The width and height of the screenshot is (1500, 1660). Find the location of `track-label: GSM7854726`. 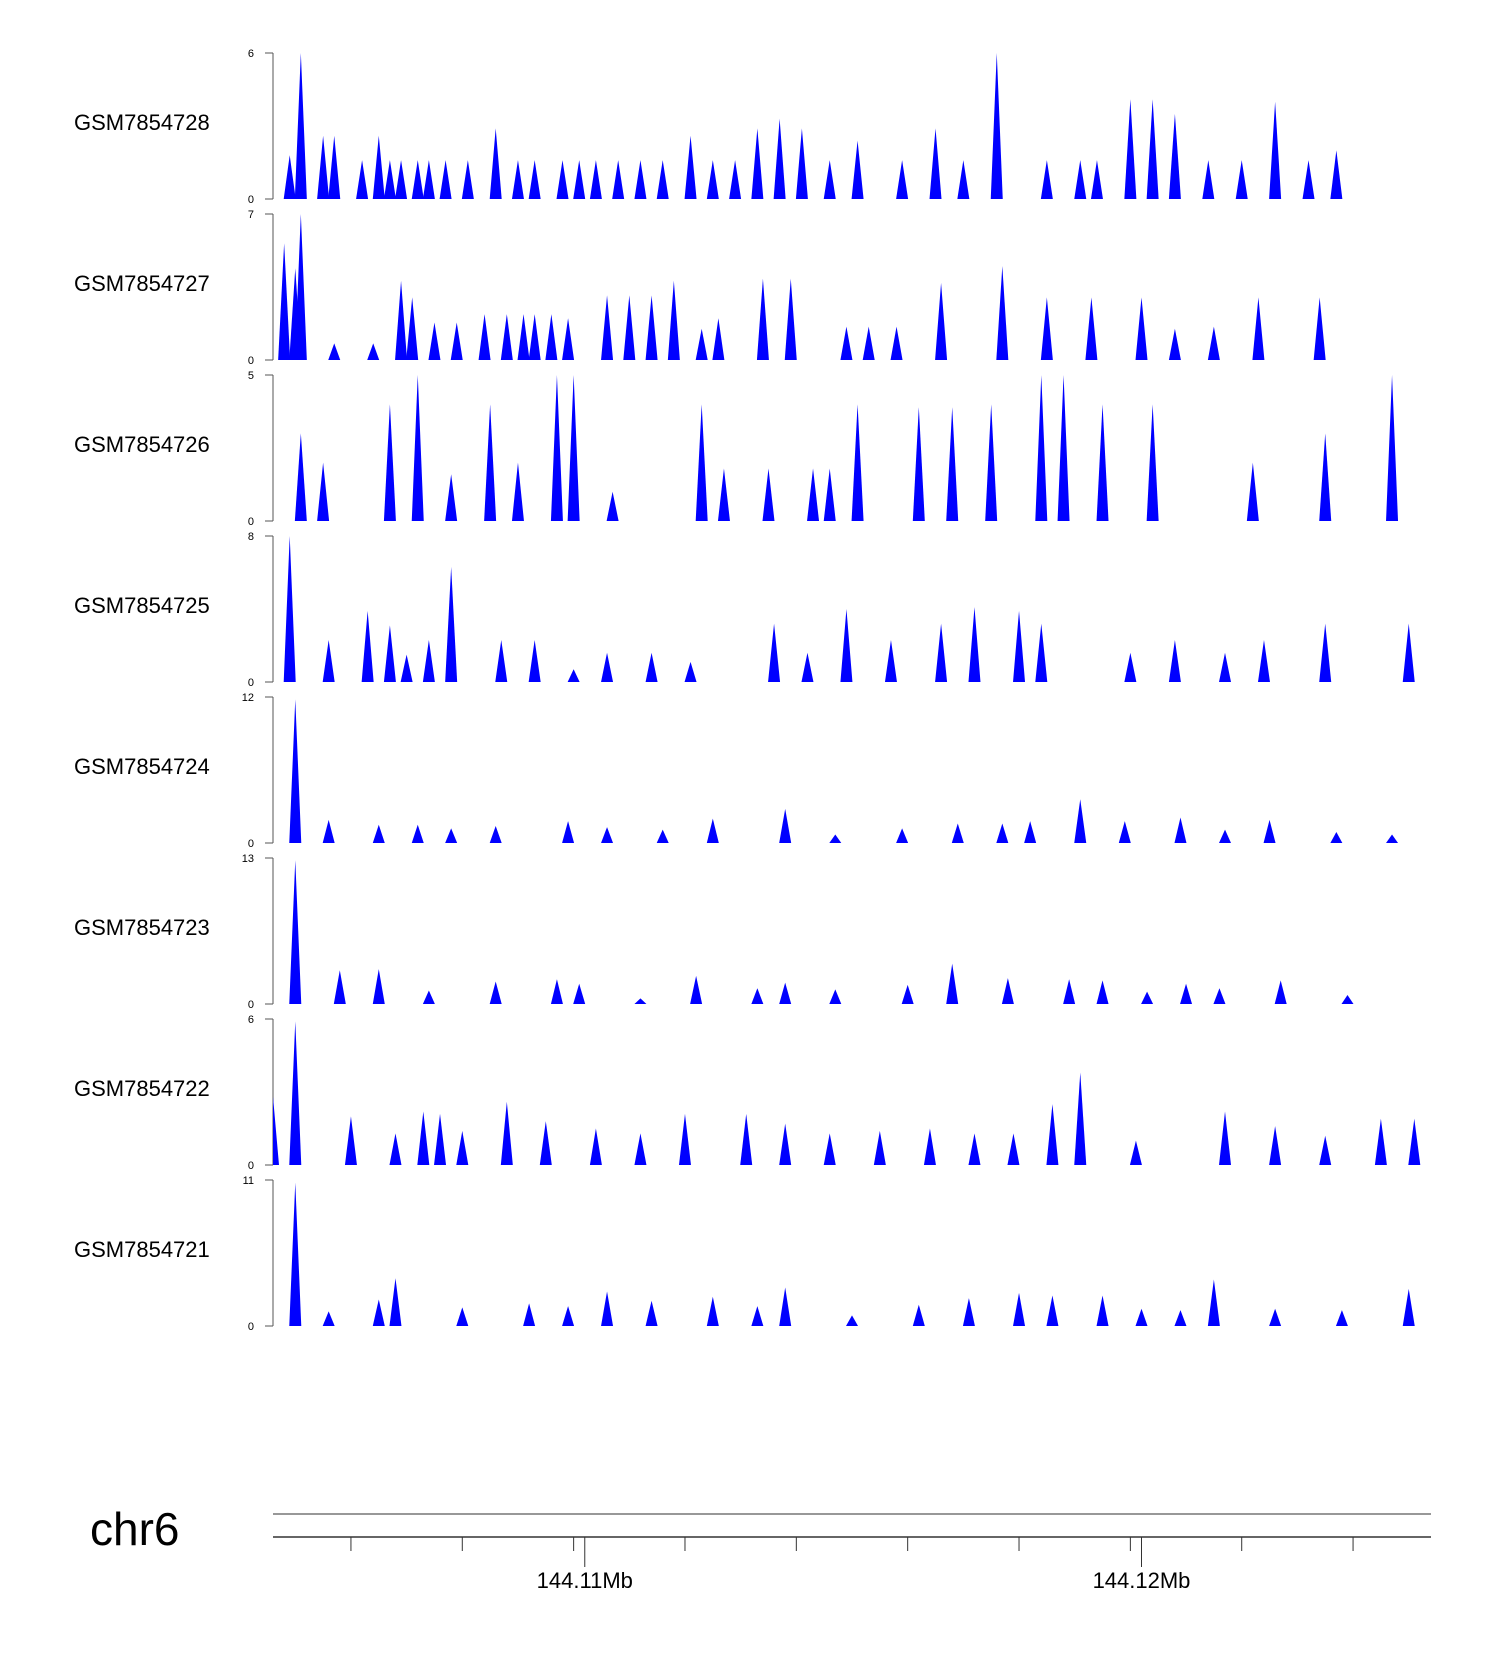

track-label: GSM7854726 is located at coordinates (142, 444).